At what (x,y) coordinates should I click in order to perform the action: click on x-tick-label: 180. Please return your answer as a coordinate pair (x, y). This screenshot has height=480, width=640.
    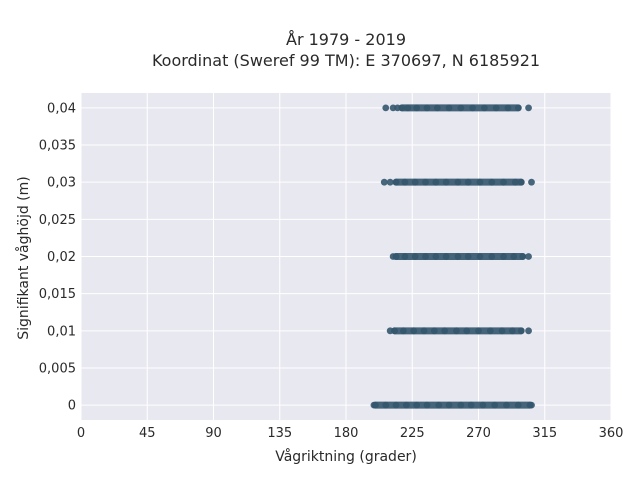
    Looking at the image, I should click on (346, 433).